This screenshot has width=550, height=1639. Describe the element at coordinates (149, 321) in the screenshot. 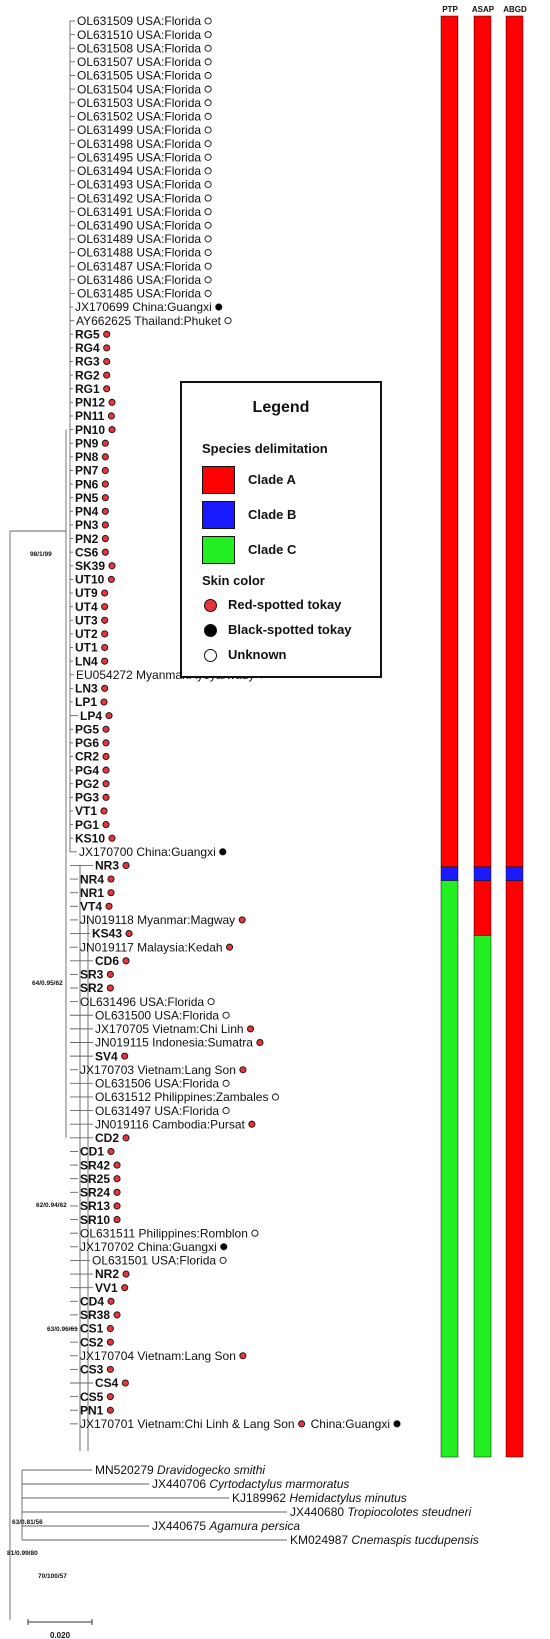

I see `tip-label: AY662625 Thailand:Phuket` at that location.